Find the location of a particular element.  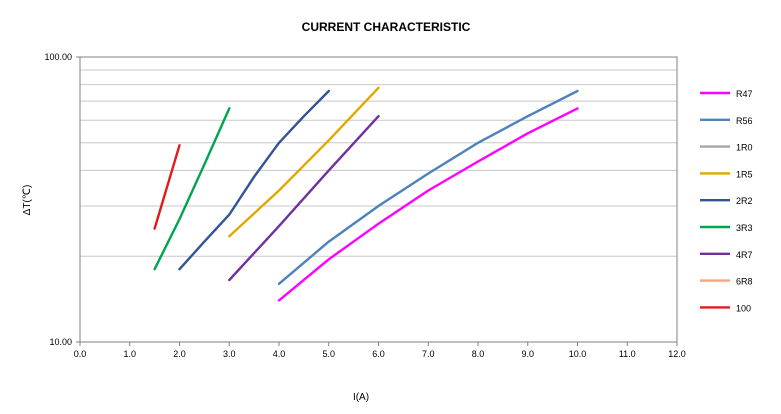

legend-label-1r5: 1R5 is located at coordinates (744, 174).